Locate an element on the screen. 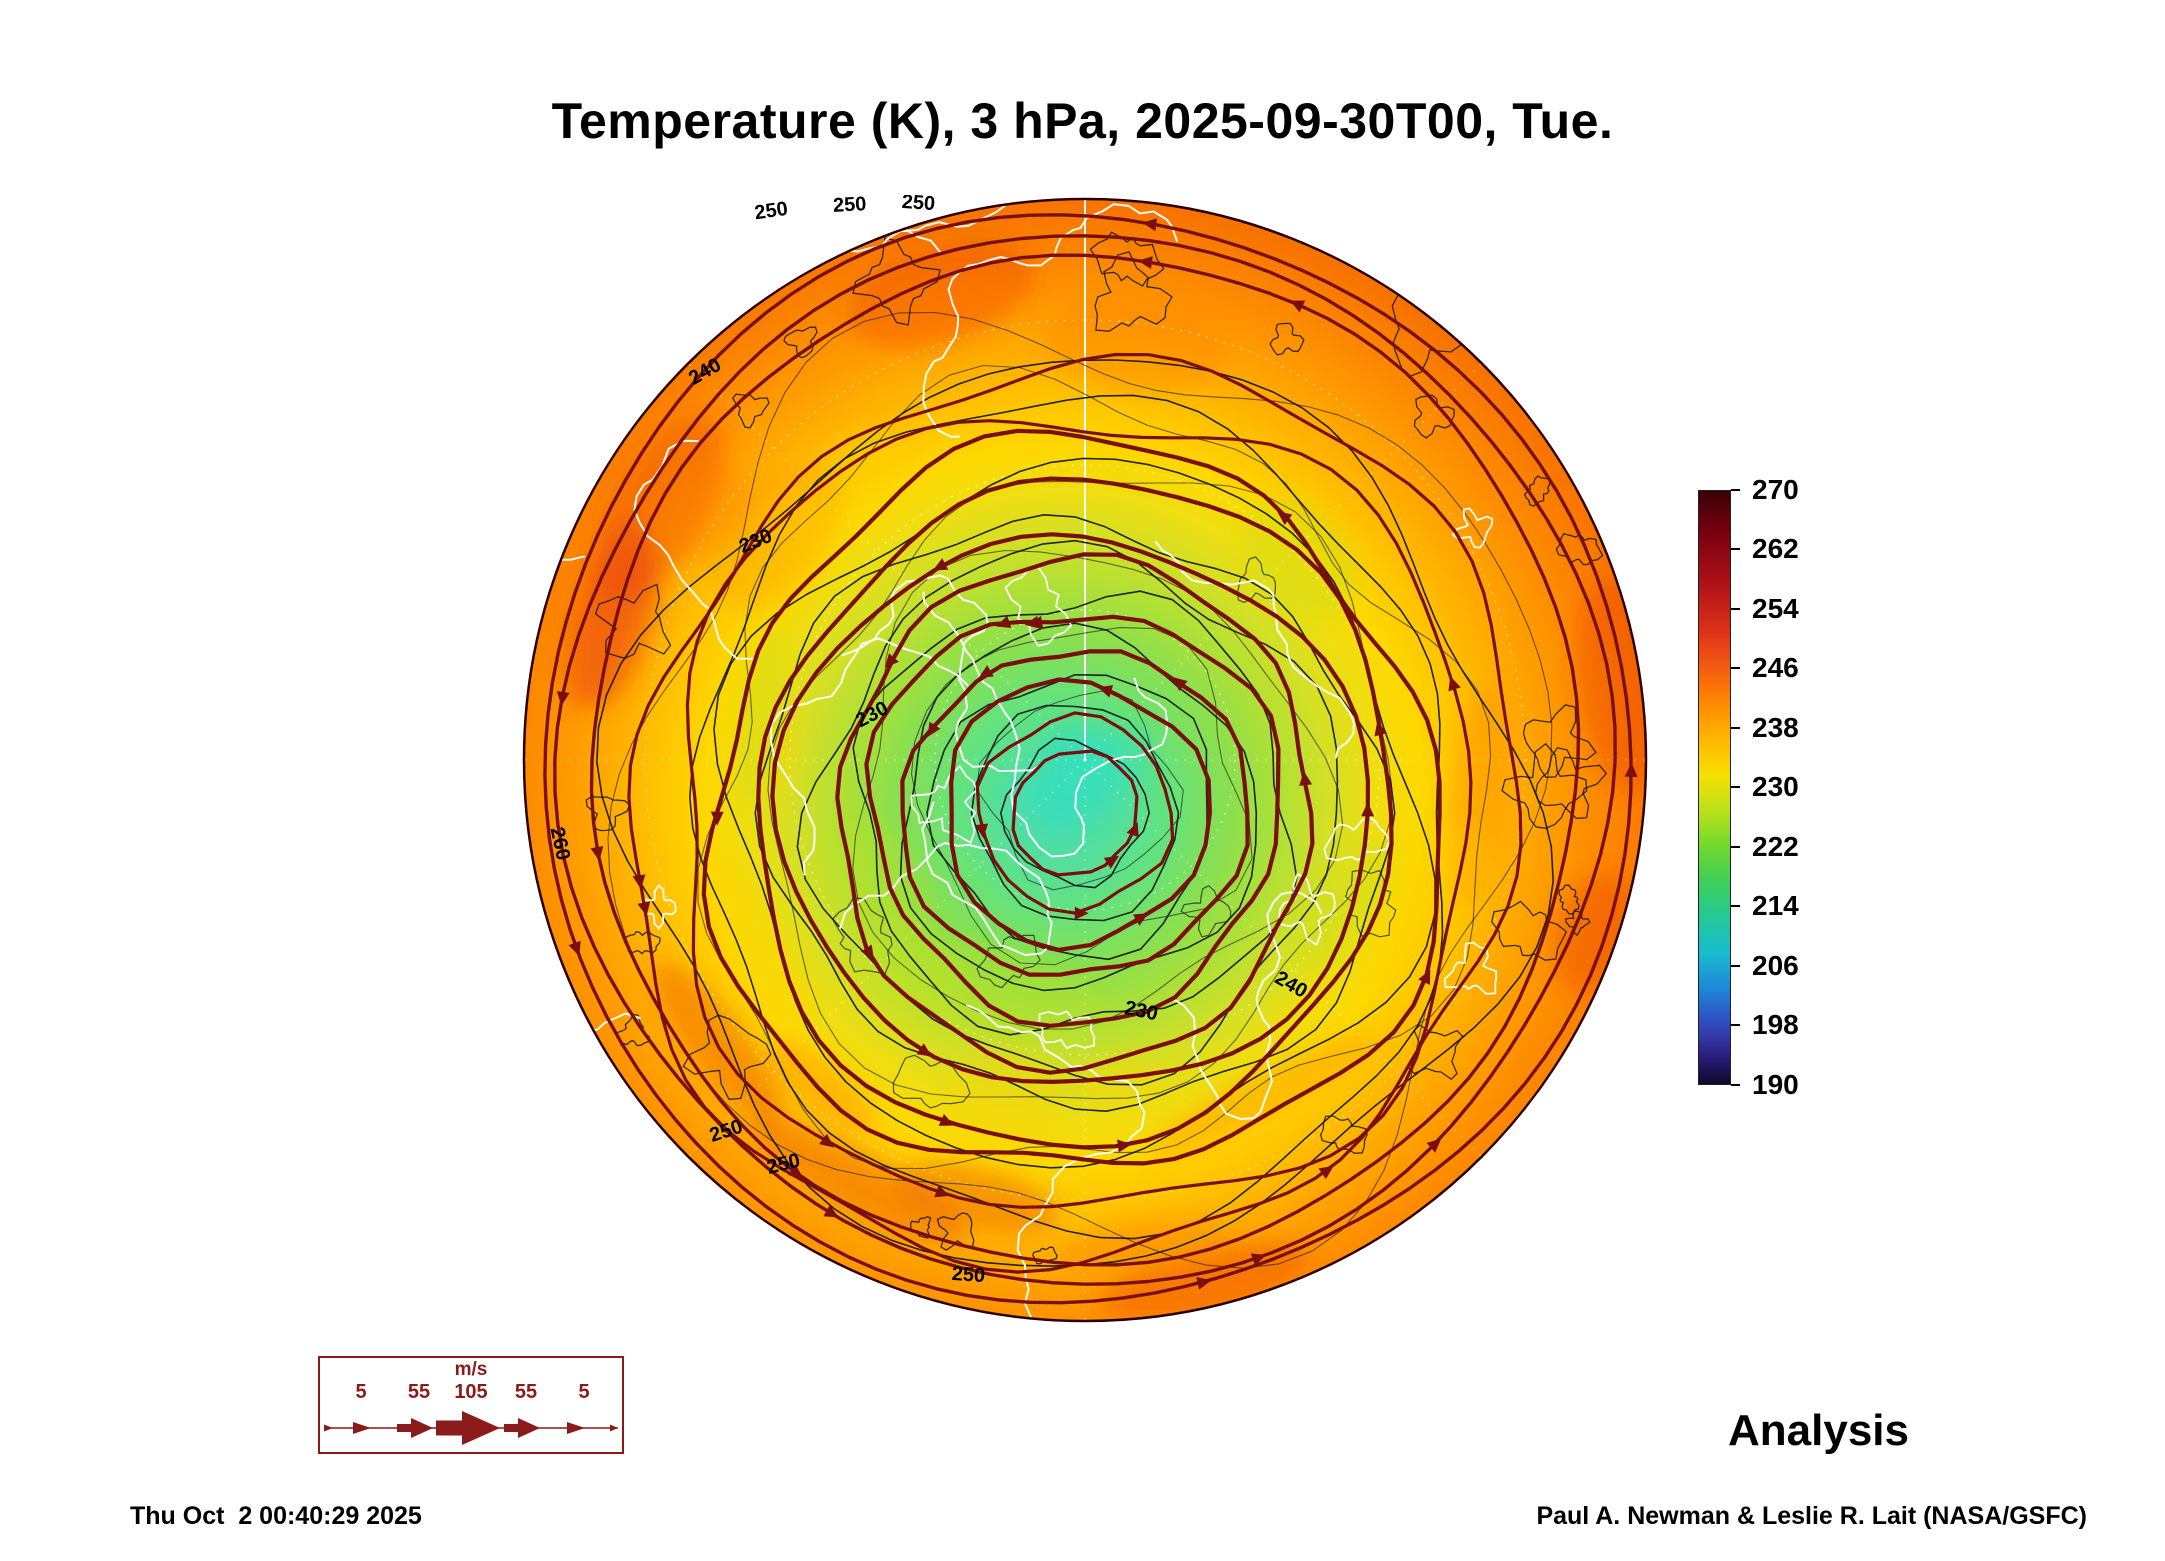  arrow-55-left is located at coordinates (422, 1428).